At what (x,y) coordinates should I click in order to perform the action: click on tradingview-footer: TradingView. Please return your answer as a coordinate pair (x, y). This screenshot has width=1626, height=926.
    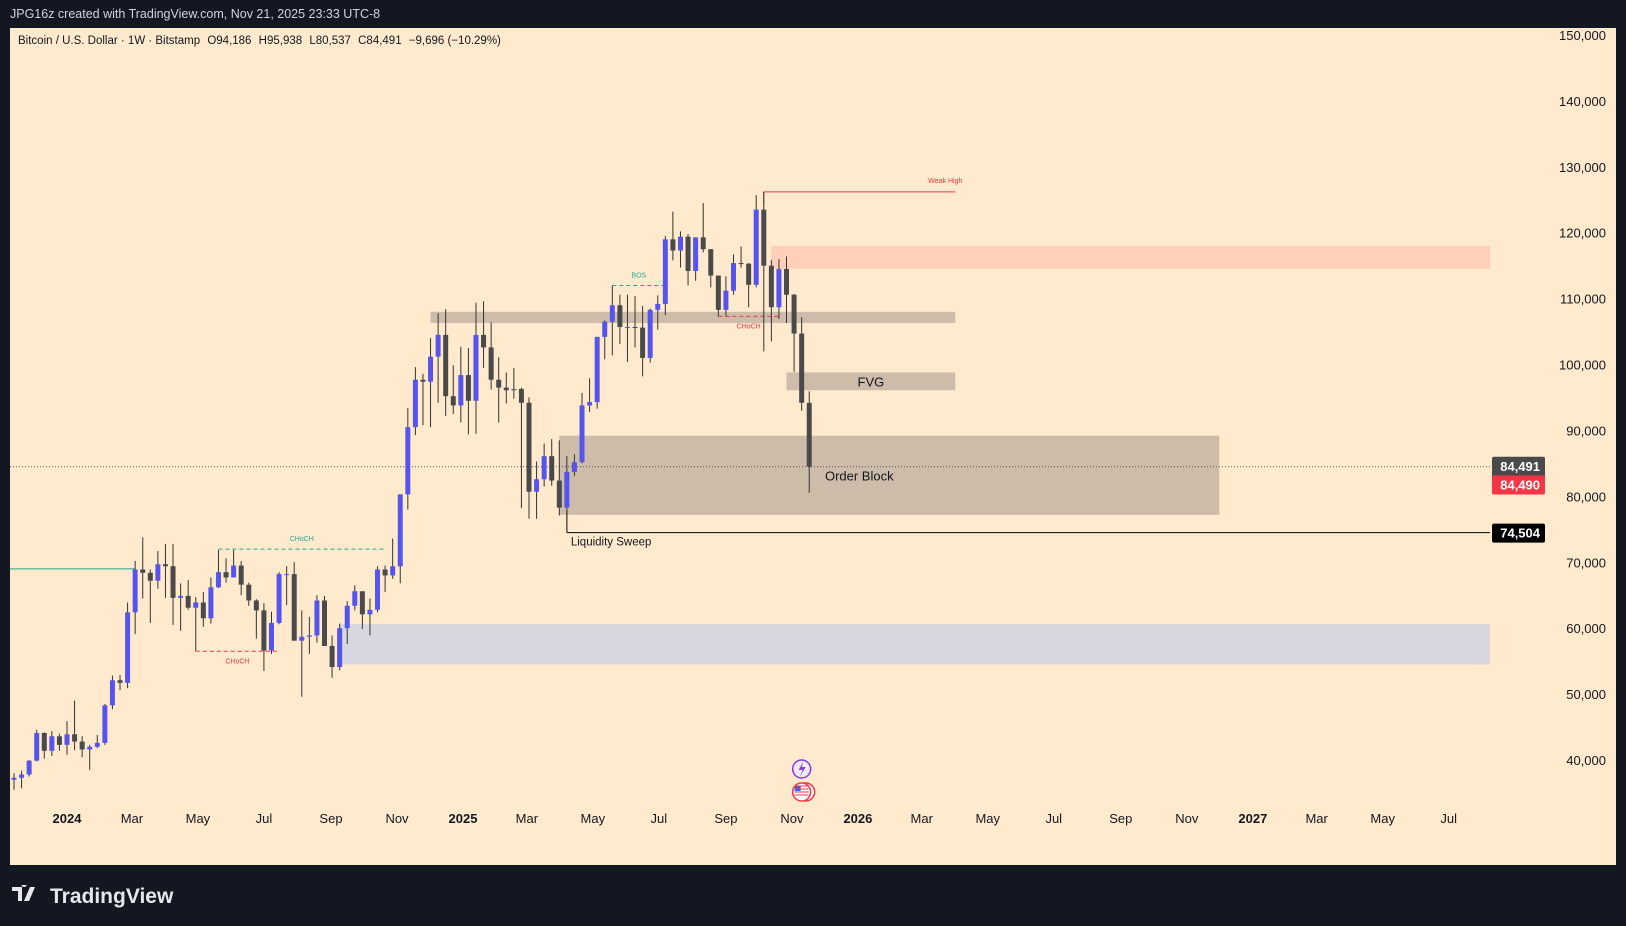
    Looking at the image, I should click on (93, 895).